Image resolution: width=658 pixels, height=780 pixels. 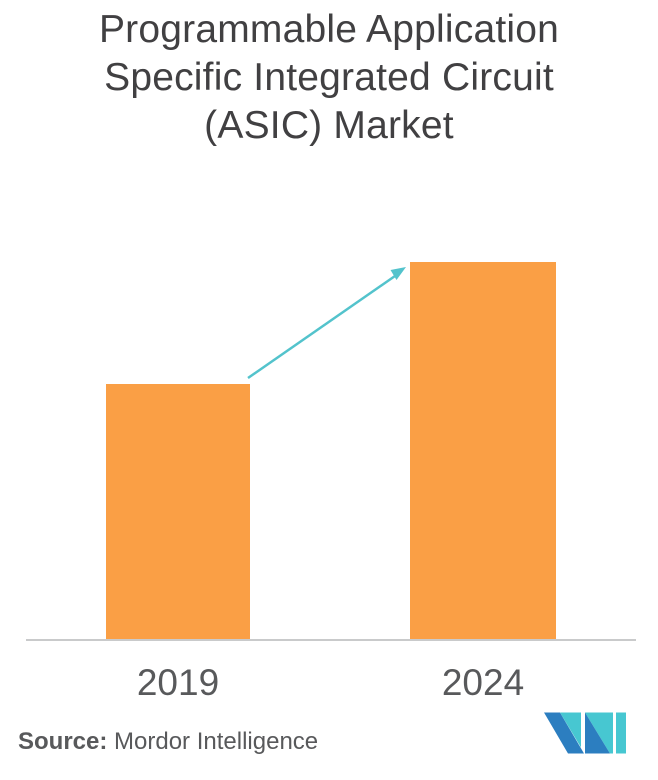 What do you see at coordinates (178, 682) in the screenshot?
I see `x-label-2019: 2019` at bounding box center [178, 682].